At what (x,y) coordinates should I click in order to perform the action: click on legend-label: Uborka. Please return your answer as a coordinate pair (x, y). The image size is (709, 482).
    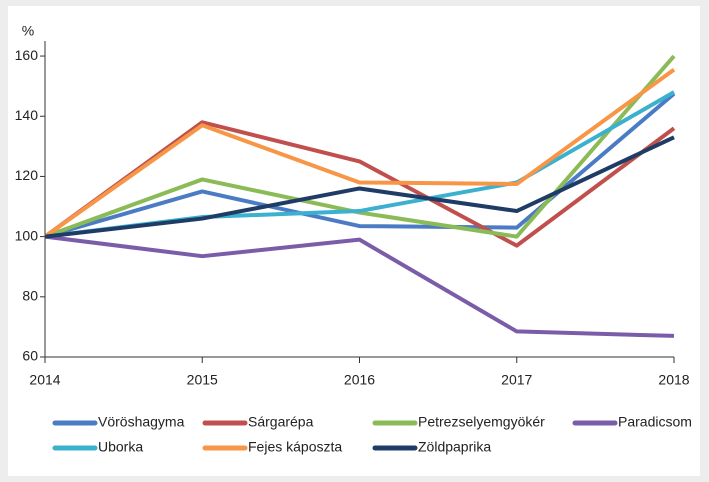
    Looking at the image, I should click on (120, 447).